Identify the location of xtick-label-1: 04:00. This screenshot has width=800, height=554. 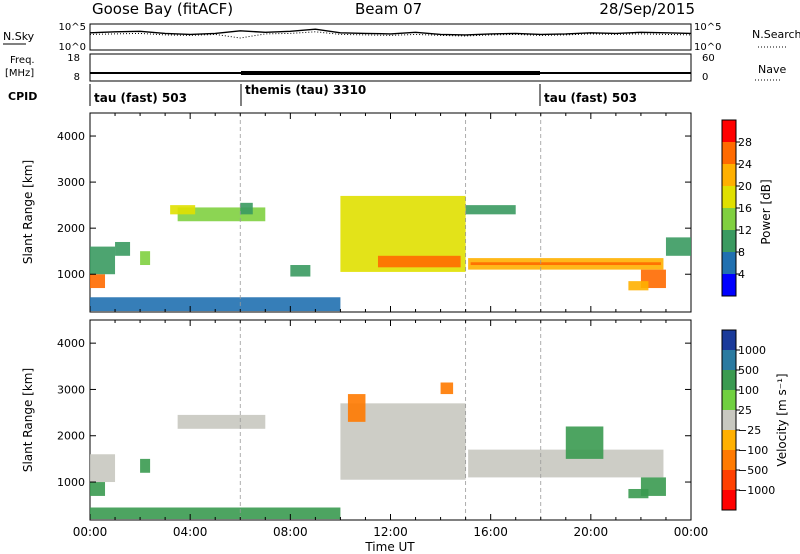
(190, 532).